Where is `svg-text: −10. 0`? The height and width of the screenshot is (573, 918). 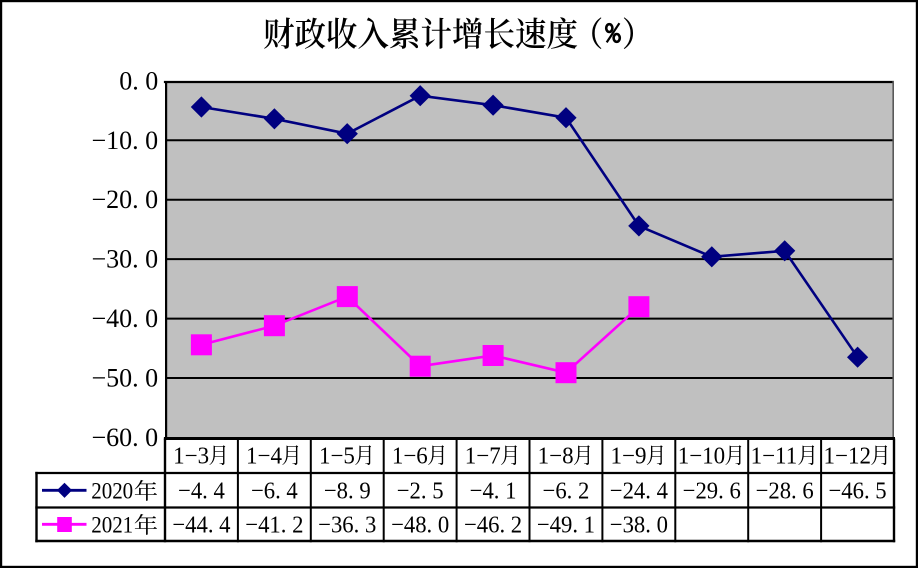
svg-text: −10. 0 is located at coordinates (125, 140).